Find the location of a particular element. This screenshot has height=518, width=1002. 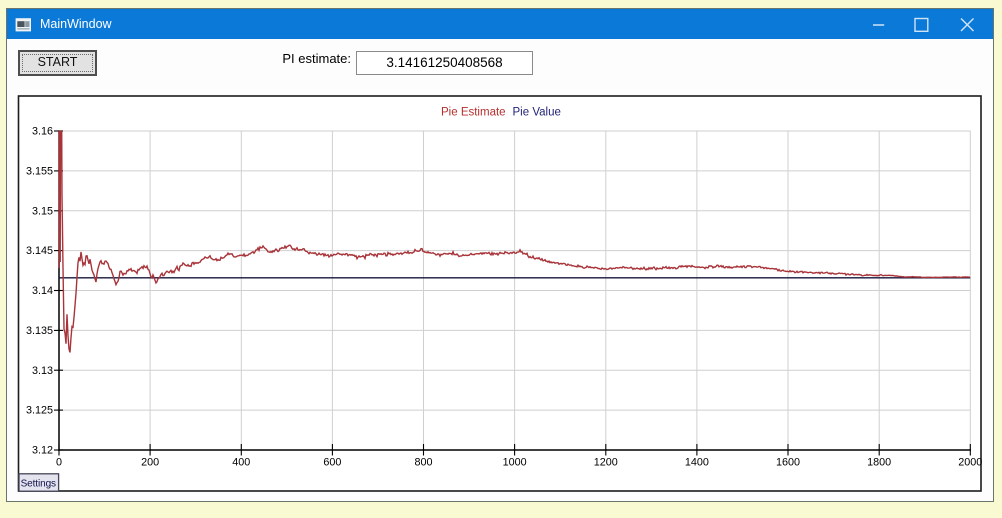

svg-text: 3.155 is located at coordinates (39, 172).